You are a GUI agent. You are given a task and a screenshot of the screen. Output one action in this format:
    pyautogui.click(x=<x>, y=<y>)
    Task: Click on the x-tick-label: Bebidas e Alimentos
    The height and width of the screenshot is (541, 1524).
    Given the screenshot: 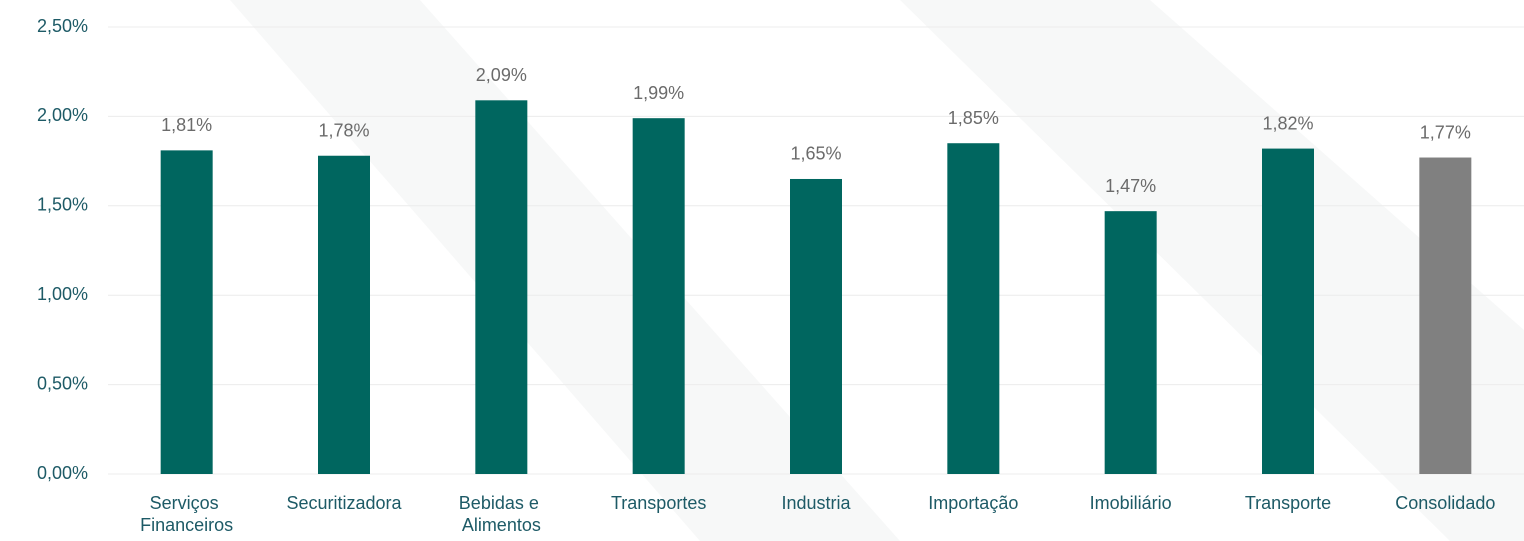 What is the action you would take?
    pyautogui.click(x=501, y=514)
    